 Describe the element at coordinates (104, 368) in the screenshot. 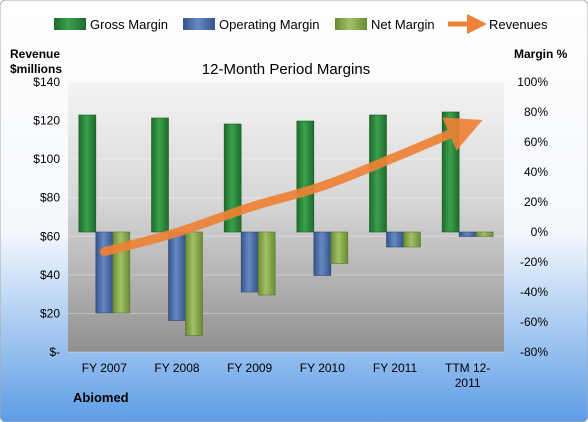

I see `category-label: FY 2007` at that location.